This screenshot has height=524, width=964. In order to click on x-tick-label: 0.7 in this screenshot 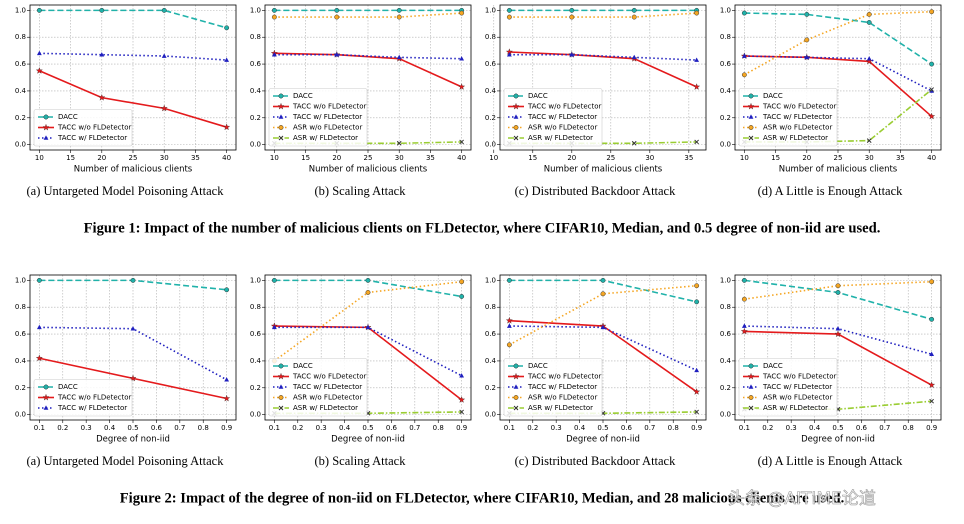, I will do `click(179, 428)`.